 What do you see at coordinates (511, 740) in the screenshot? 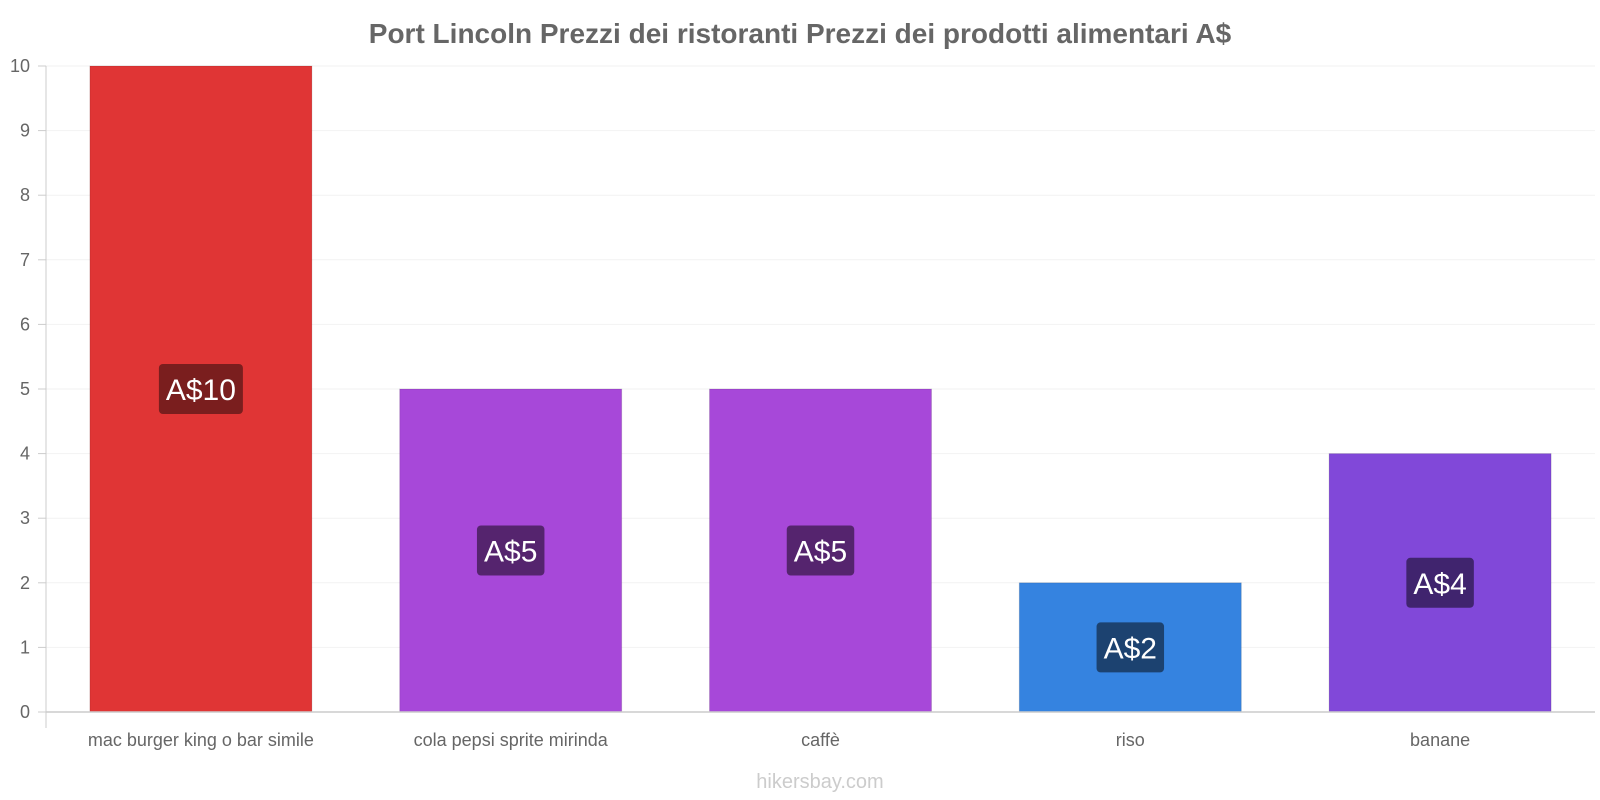
I see `x-category-label: cola pepsi sprite mirinda` at bounding box center [511, 740].